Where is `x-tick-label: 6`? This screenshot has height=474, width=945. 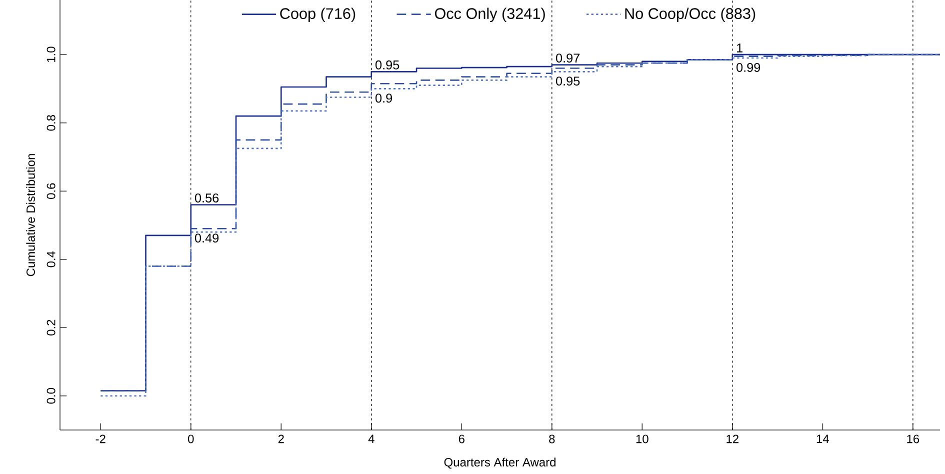
x-tick-label: 6 is located at coordinates (461, 439).